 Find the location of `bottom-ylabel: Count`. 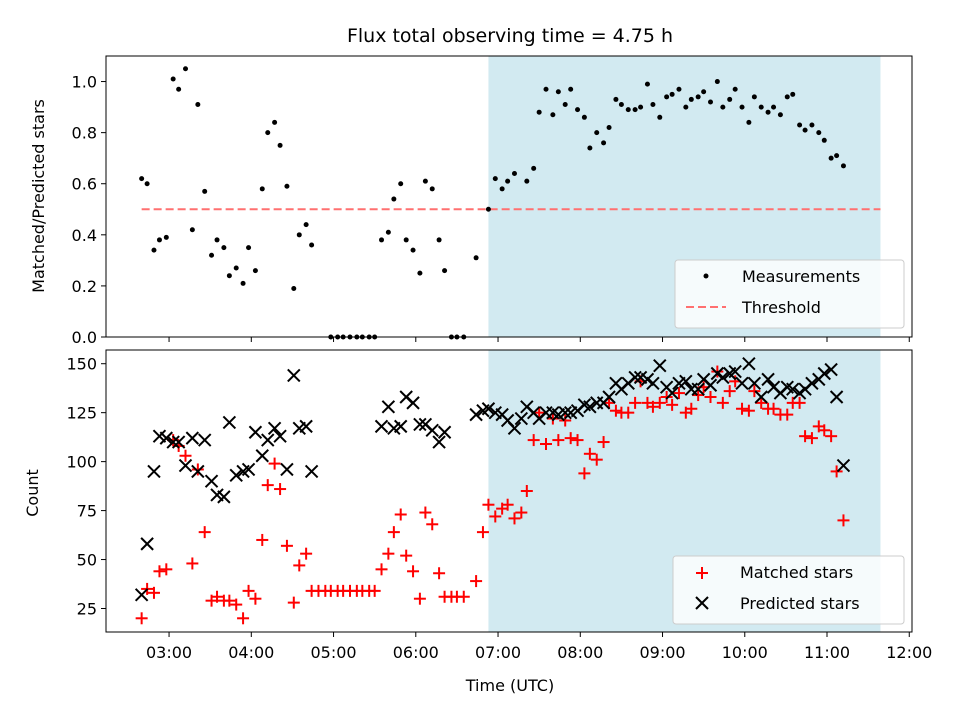

bottom-ylabel: Count is located at coordinates (32, 493).